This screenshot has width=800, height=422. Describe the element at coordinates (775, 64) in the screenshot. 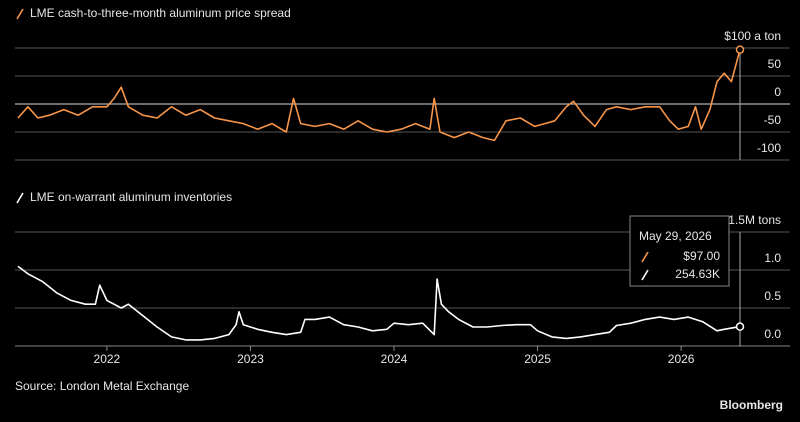

I see `y-tick-label: 50` at that location.